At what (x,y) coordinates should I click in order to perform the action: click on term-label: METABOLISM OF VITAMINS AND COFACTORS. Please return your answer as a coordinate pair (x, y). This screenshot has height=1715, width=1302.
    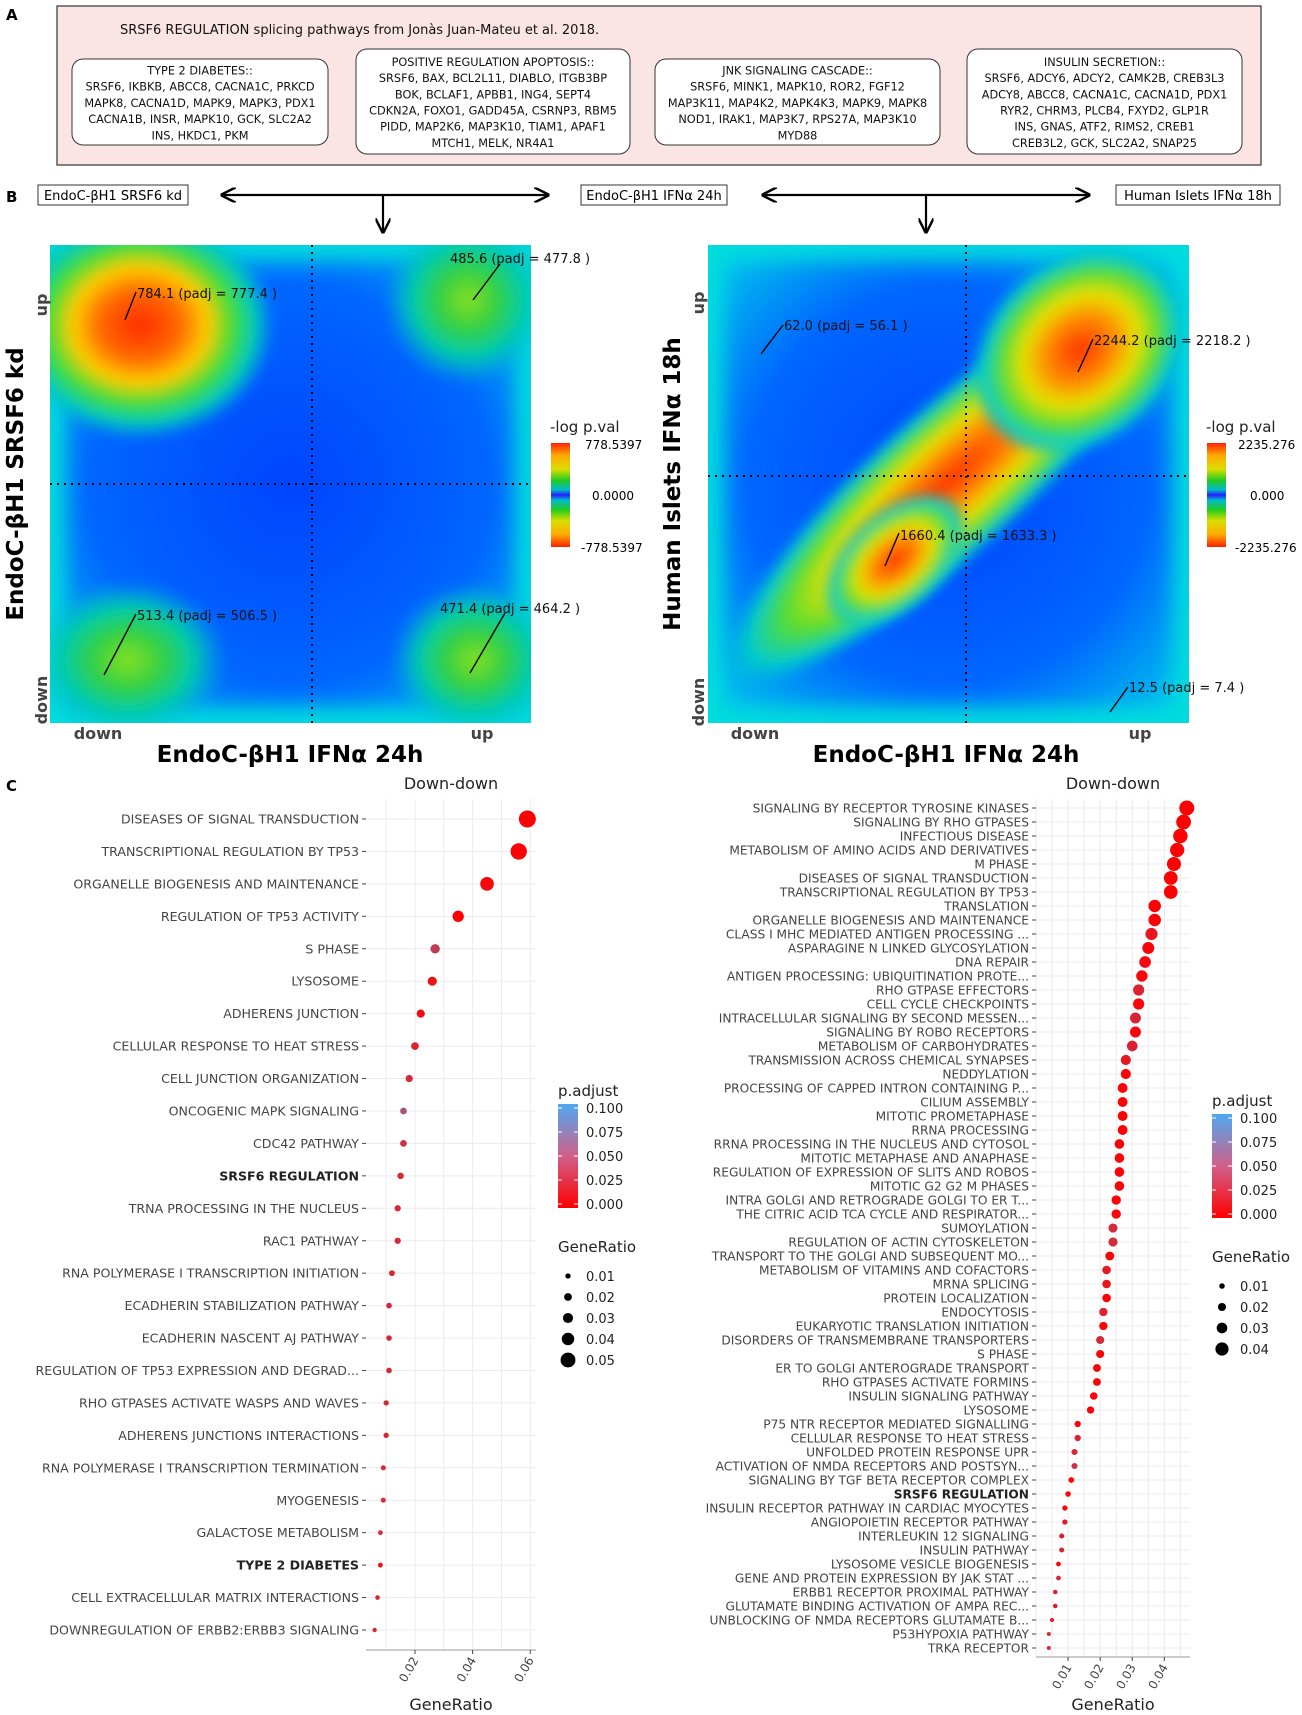
    Looking at the image, I should click on (894, 1270).